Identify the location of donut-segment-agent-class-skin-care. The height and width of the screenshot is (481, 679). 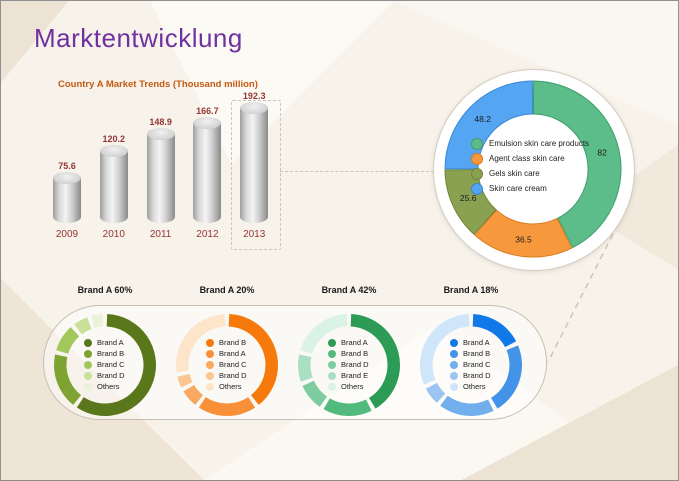
(523, 233).